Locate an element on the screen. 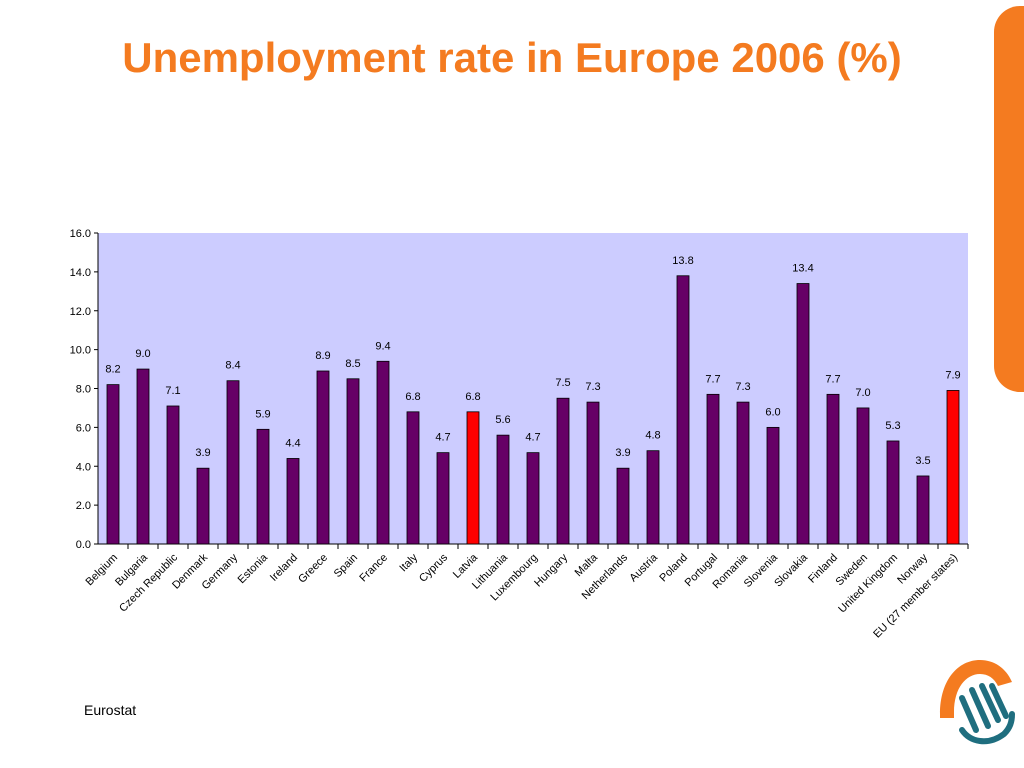  bar-norway is located at coordinates (923, 510).